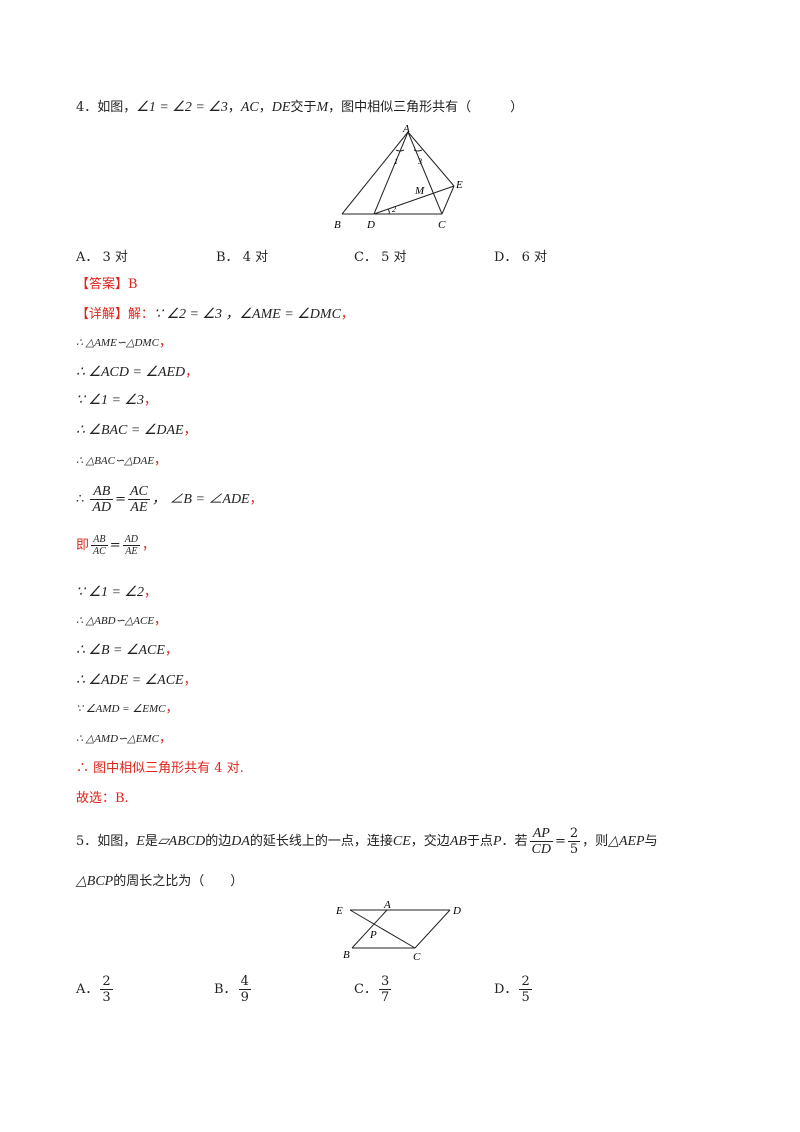 The height and width of the screenshot is (1132, 800). I want to click on q4-label-d: D, so click(370, 225).